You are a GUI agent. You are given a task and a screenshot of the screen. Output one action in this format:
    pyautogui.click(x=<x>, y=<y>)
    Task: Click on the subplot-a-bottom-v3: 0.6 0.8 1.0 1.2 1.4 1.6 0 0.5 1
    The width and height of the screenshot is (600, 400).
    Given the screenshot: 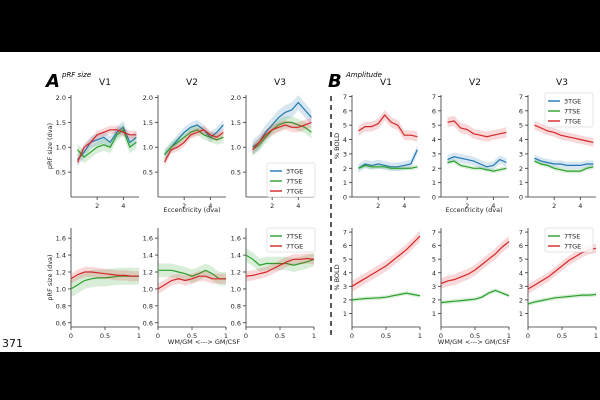 What is the action you would take?
    pyautogui.click(x=273, y=284)
    